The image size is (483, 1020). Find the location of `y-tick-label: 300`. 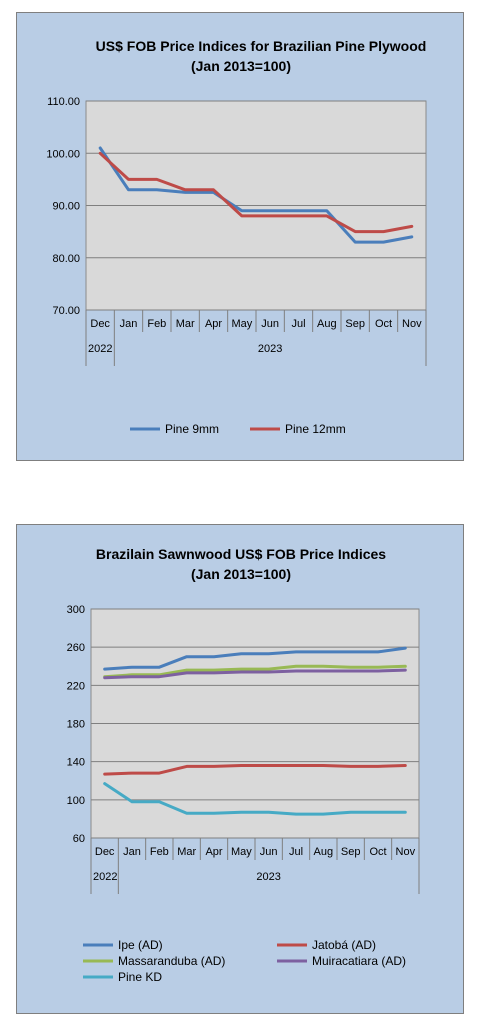

y-tick-label: 300 is located at coordinates (76, 610).